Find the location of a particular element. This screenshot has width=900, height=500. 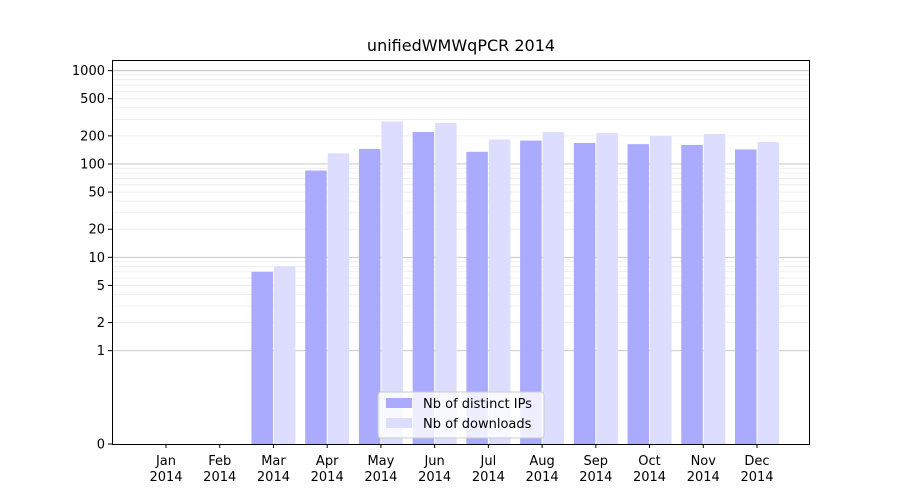

bar-distinct-ips-sep is located at coordinates (584, 293).